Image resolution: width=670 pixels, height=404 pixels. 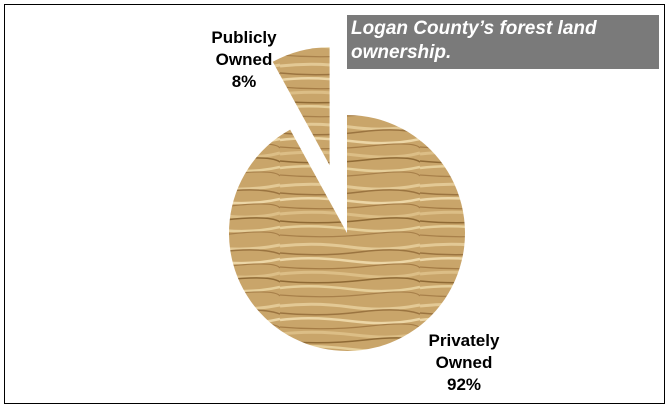 I want to click on chart-title: Logan County’s forest land ownership., so click(x=503, y=42).